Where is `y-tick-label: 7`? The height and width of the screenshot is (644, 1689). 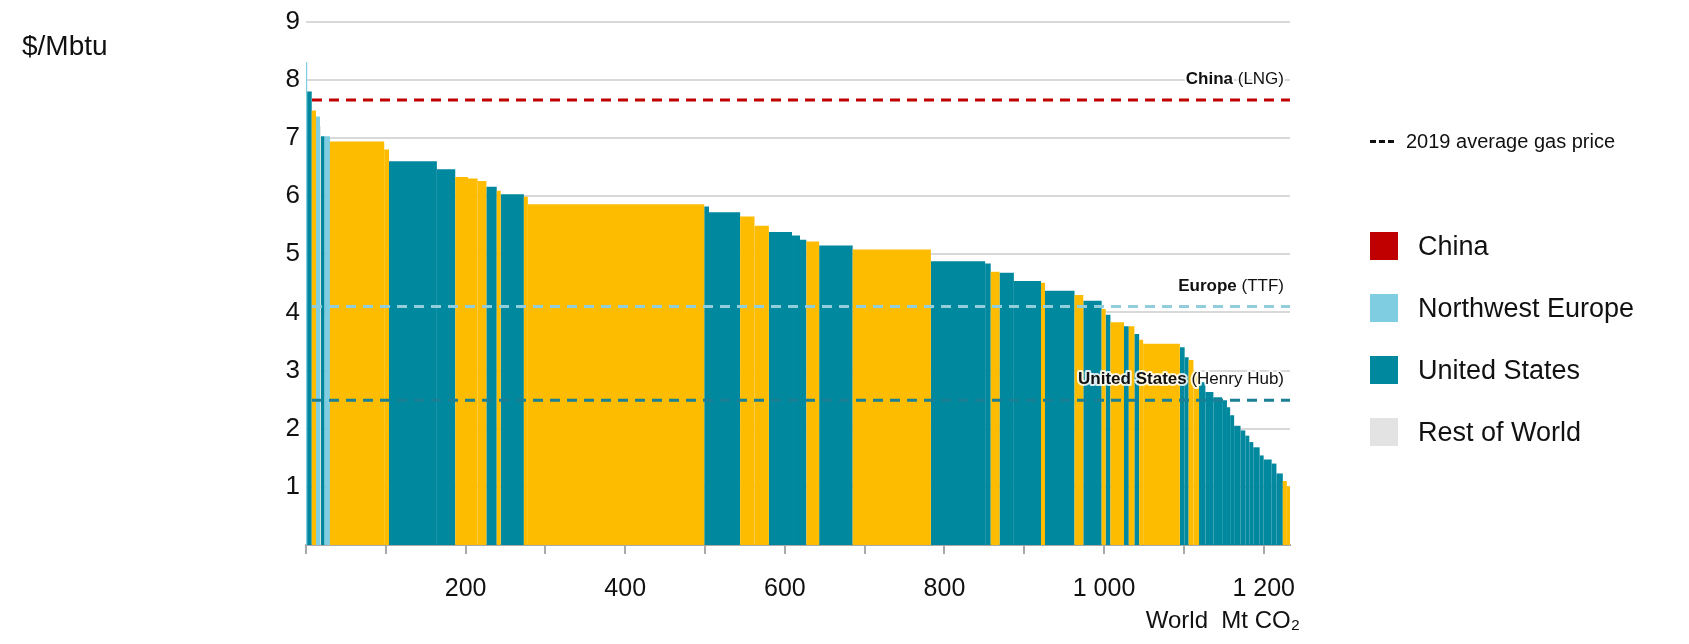 y-tick-label: 7 is located at coordinates (292, 136).